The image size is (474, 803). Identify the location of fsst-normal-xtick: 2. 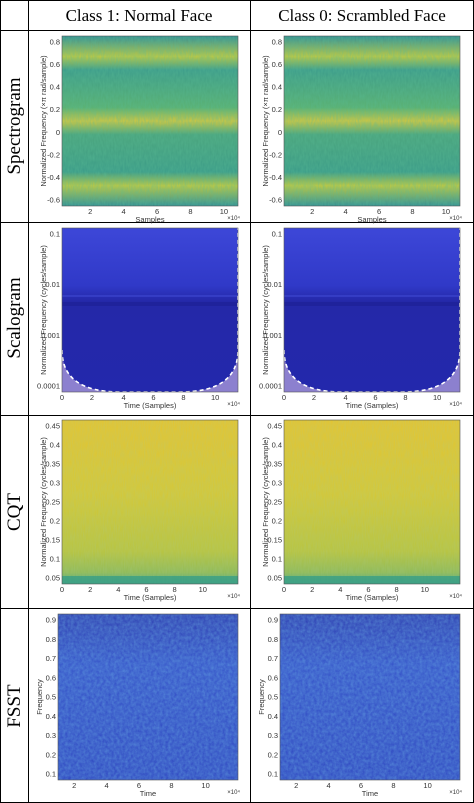
(74, 785).